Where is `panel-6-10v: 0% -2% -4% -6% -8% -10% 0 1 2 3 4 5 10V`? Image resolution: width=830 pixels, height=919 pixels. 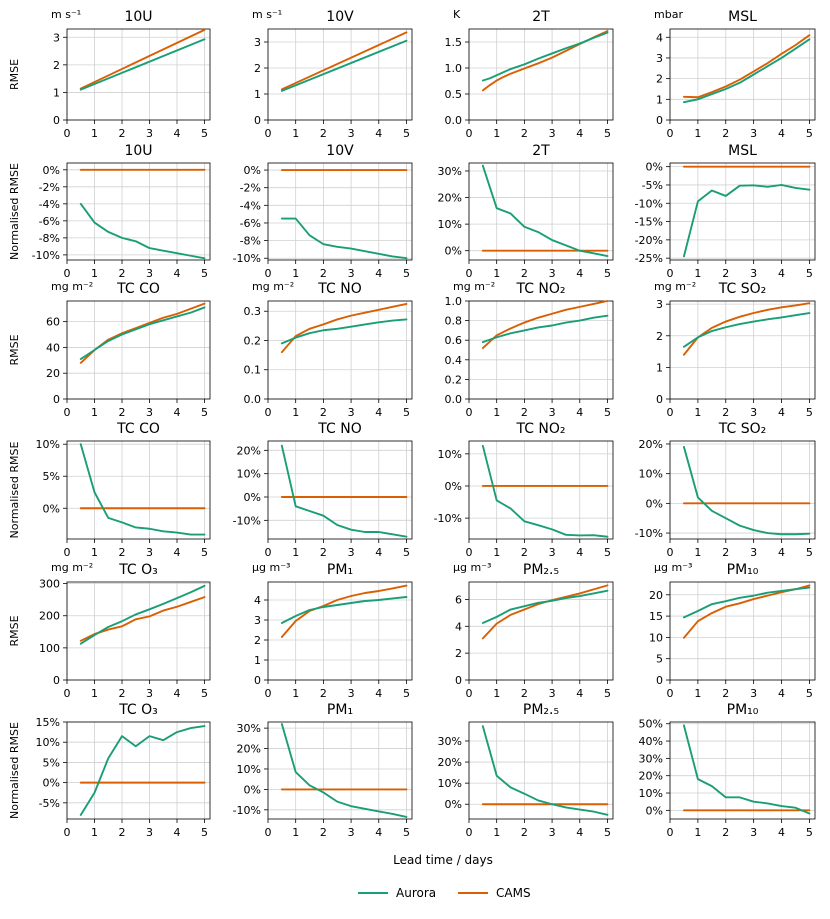 panel-6-10v: 0% -2% -4% -6% -8% -10% 0 1 2 3 4 5 10V is located at coordinates (323, 211).